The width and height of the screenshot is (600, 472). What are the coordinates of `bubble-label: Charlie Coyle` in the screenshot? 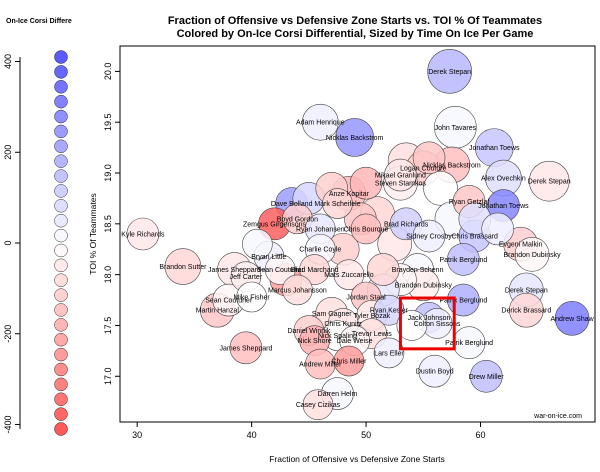 It's located at (320, 250).